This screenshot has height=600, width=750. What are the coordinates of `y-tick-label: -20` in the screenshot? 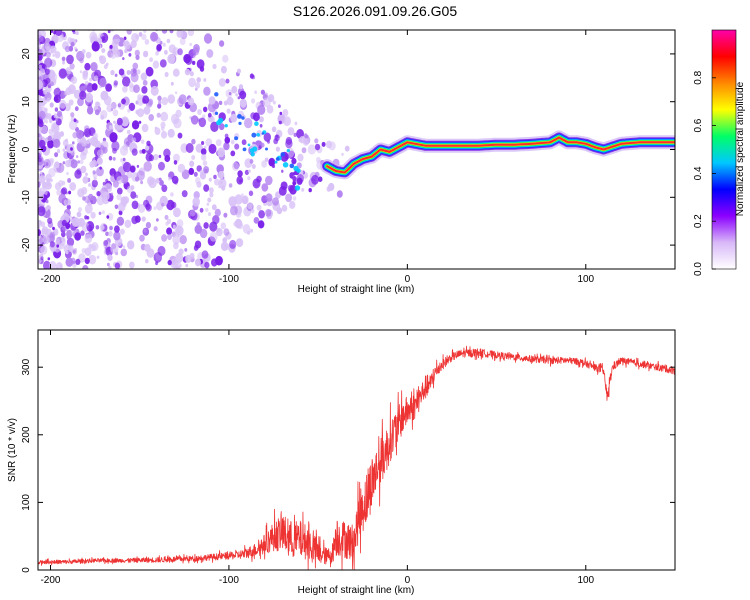 It's located at (26, 244).